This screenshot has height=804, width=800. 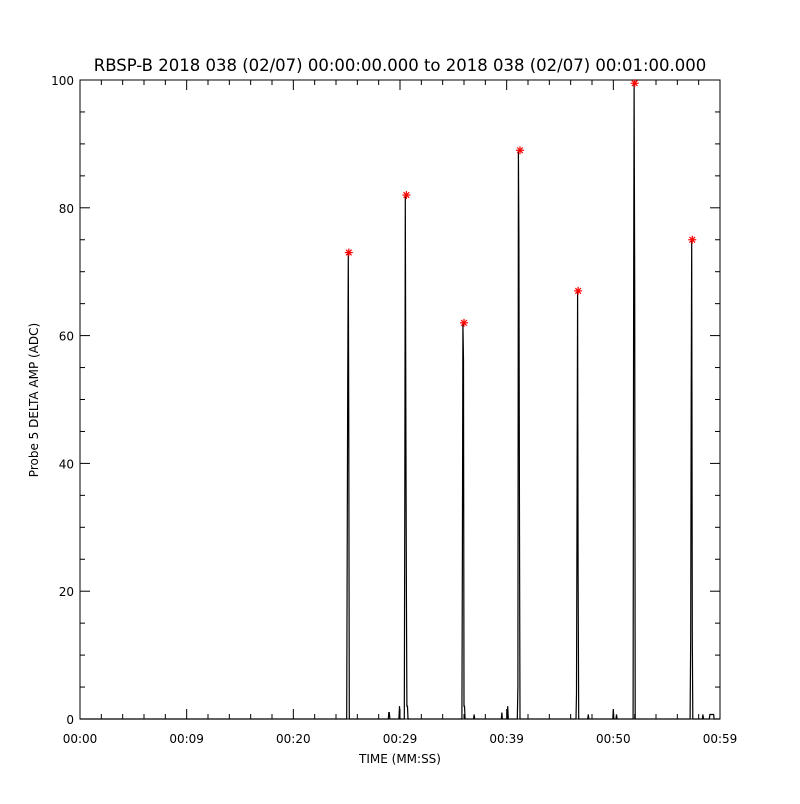 What do you see at coordinates (186, 739) in the screenshot?
I see `x-tick-label: 00:09` at bounding box center [186, 739].